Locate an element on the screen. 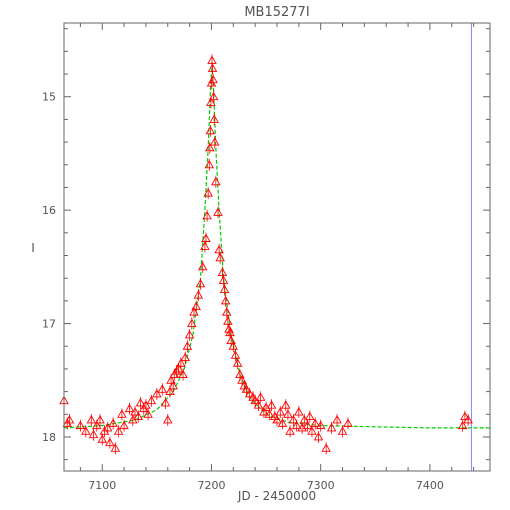 Image resolution: width=510 pixels, height=510 pixels. chart-title: MB15277I is located at coordinates (276, 12).